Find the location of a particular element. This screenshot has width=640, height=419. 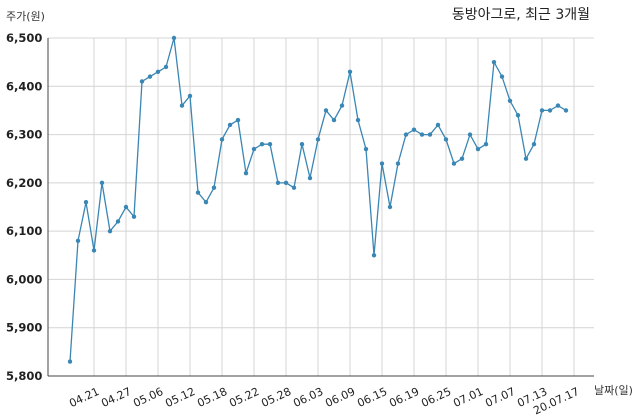

y-tick-label: 6,400 is located at coordinates (24, 86).